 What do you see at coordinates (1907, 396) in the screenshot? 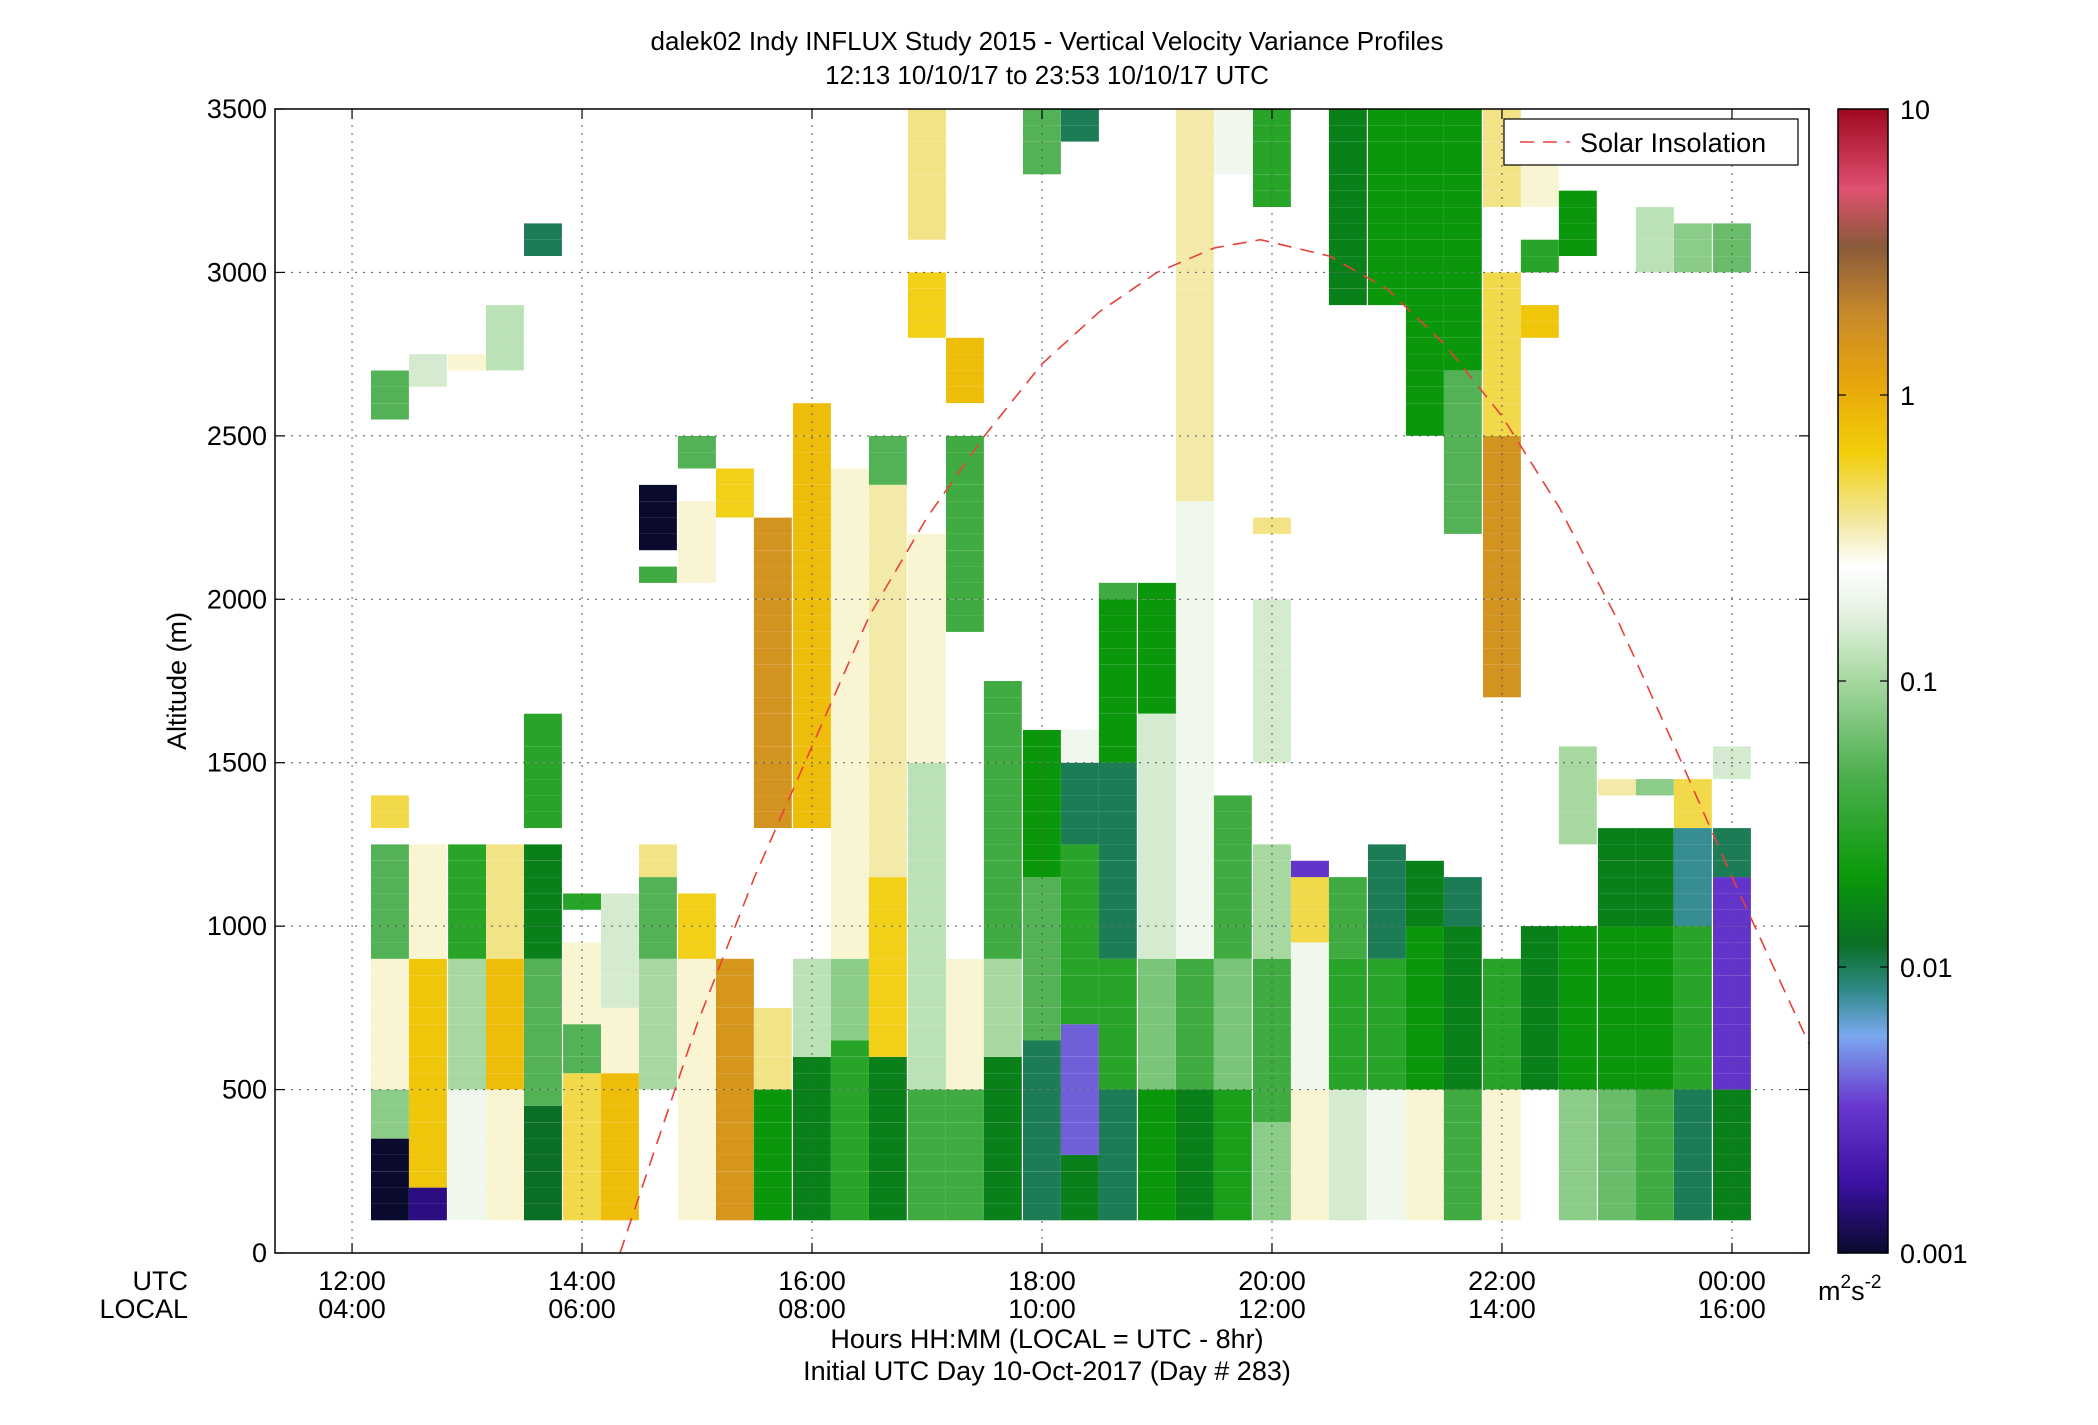
I see `colorbar-tick-label: 1` at bounding box center [1907, 396].